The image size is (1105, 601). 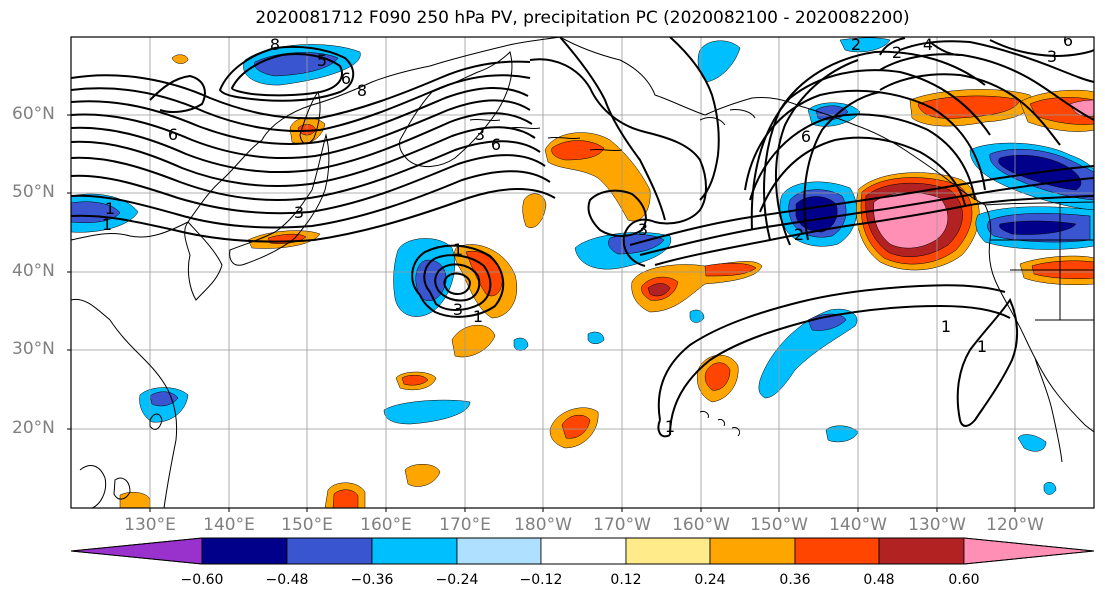 I want to click on lat-label: 50°N, so click(x=33, y=192).